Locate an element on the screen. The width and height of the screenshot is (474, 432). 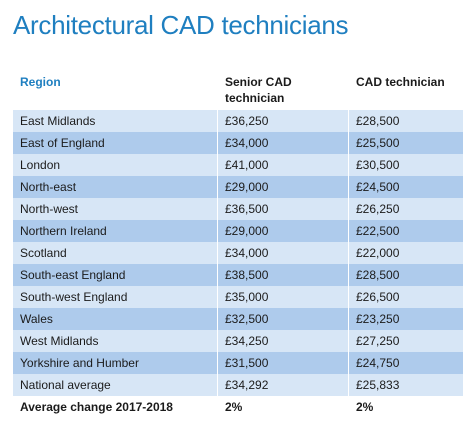
cell-senior-salary: £36,500 is located at coordinates (247, 209).